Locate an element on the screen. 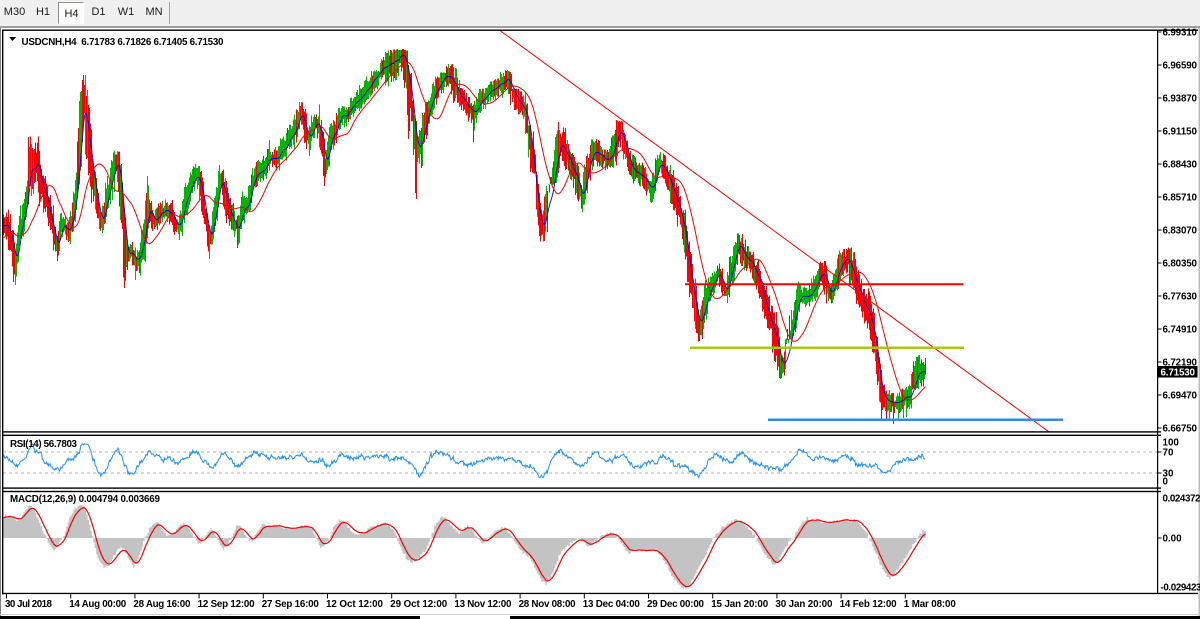  svg-text: 6.69470 is located at coordinates (1180, 396).